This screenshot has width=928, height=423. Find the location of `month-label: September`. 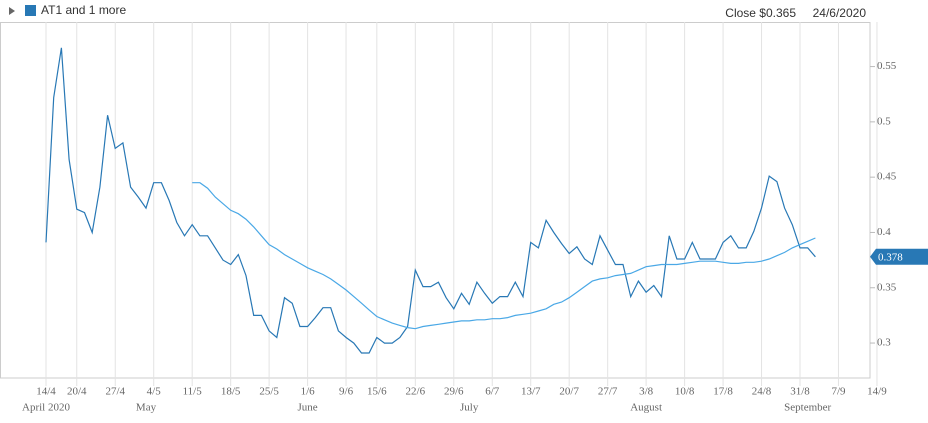

month-label: September is located at coordinates (807, 408).